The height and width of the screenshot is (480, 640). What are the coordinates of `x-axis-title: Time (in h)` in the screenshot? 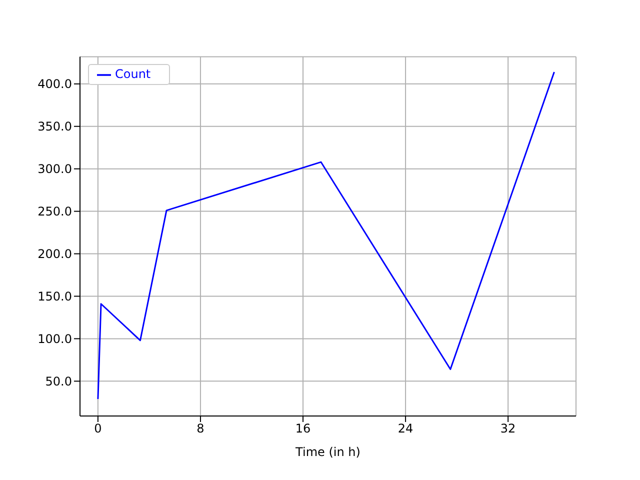 It's located at (327, 452).